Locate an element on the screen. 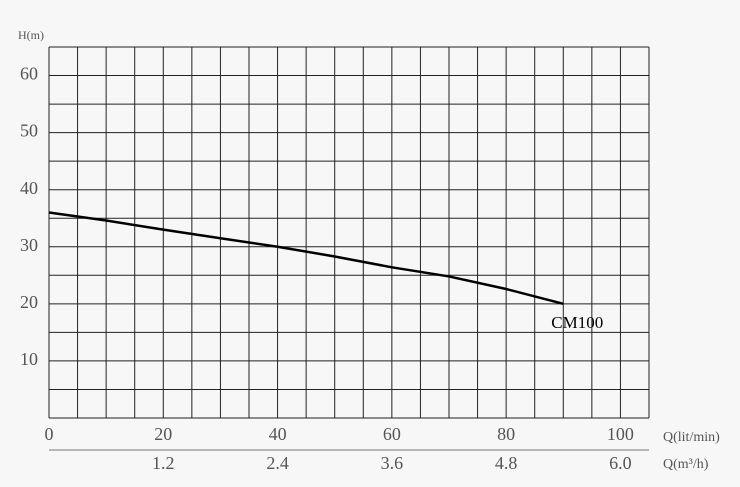 Image resolution: width=740 pixels, height=487 pixels. y-tick-label: 20 is located at coordinates (29, 302).